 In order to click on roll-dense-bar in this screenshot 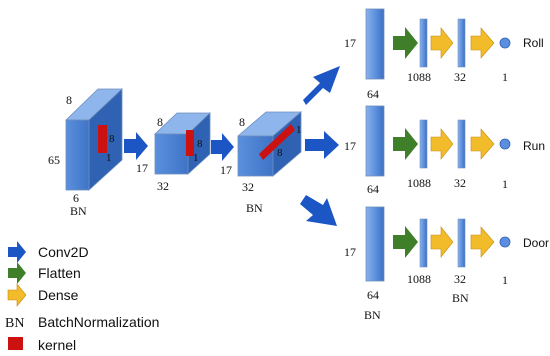, I will do `click(461, 43)`.